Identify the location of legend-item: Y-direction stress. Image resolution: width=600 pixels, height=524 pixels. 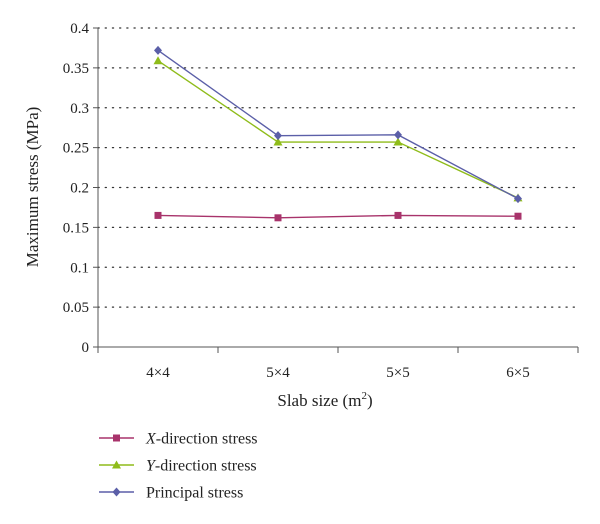
(178, 466).